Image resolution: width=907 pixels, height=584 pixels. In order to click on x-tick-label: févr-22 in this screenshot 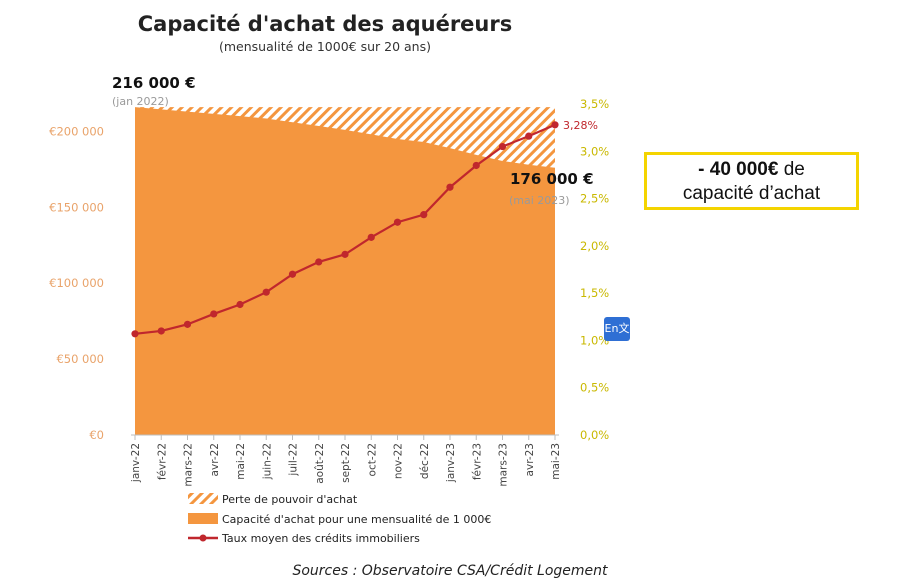, I will do `click(162, 461)`.